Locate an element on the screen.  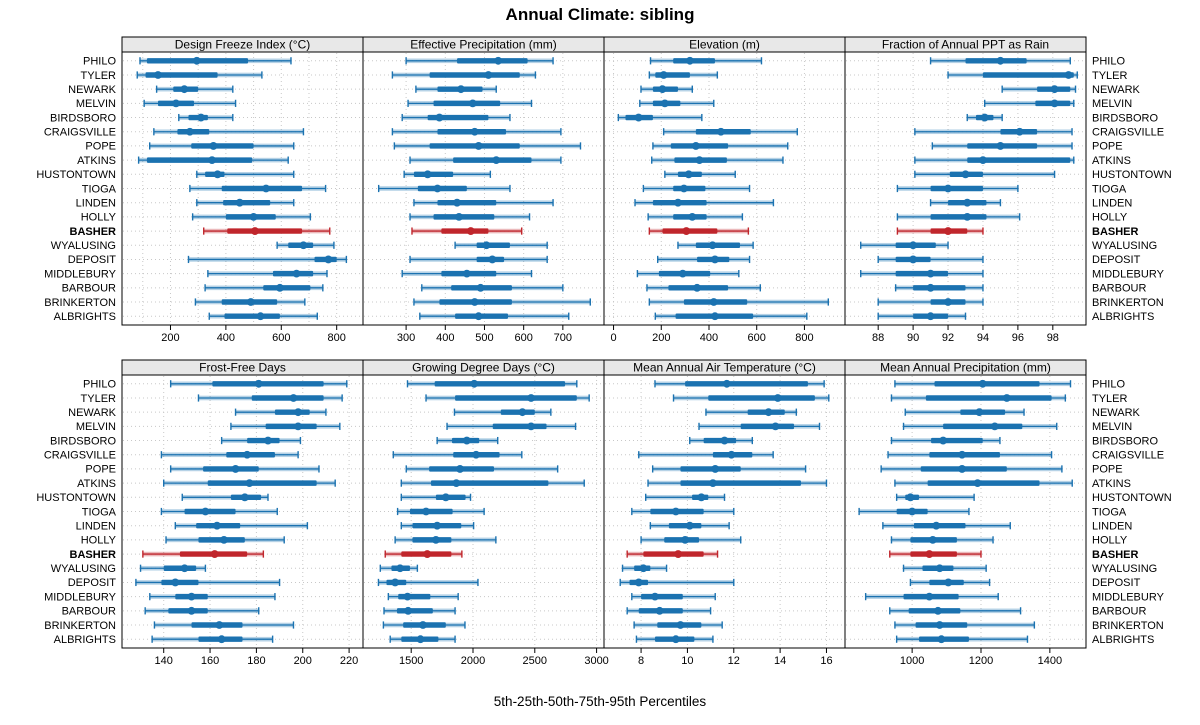
x-axis-tick-label: 0 is located at coordinates (613, 338).